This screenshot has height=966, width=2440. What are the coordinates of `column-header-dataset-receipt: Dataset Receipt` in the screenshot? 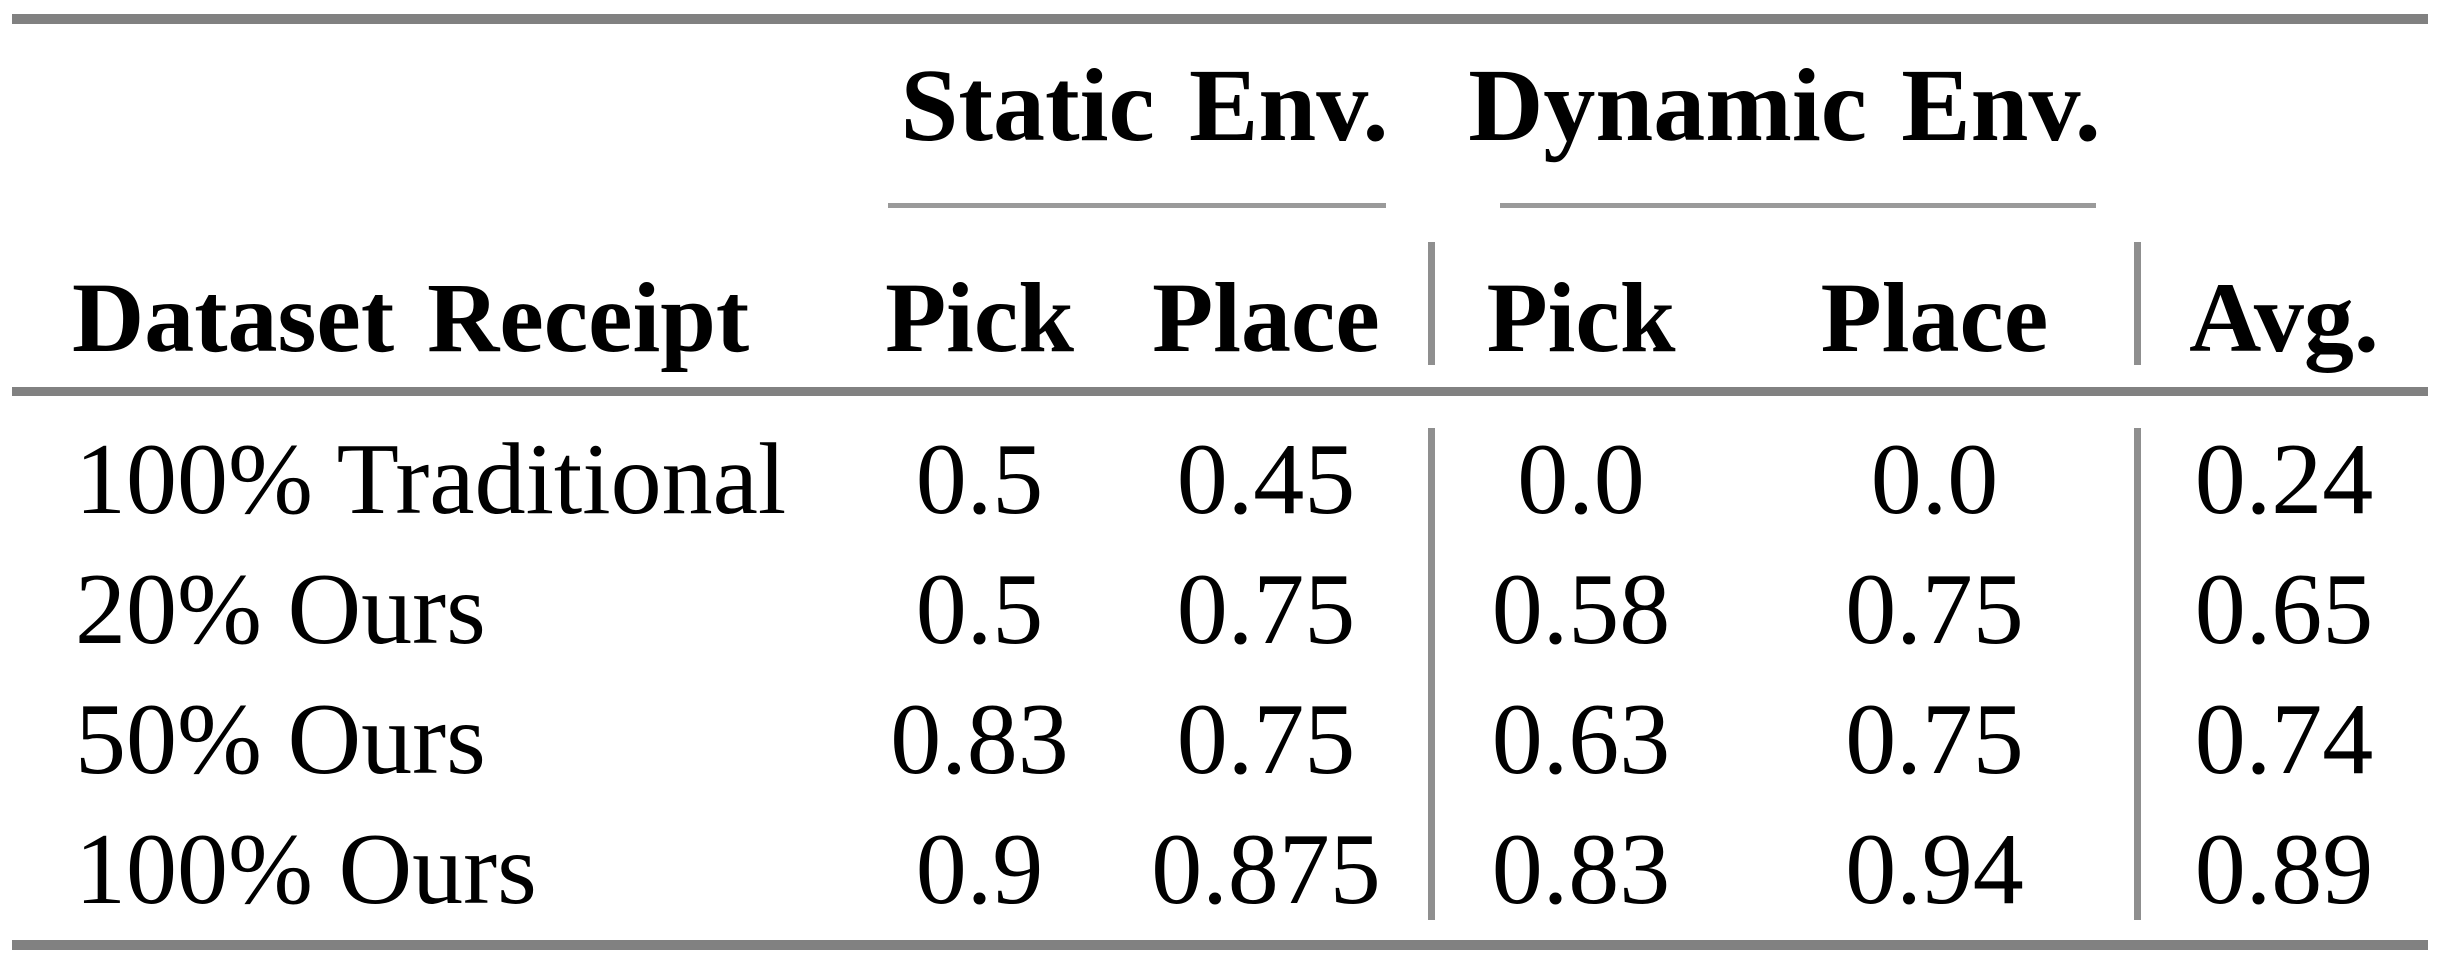 It's located at (411, 317).